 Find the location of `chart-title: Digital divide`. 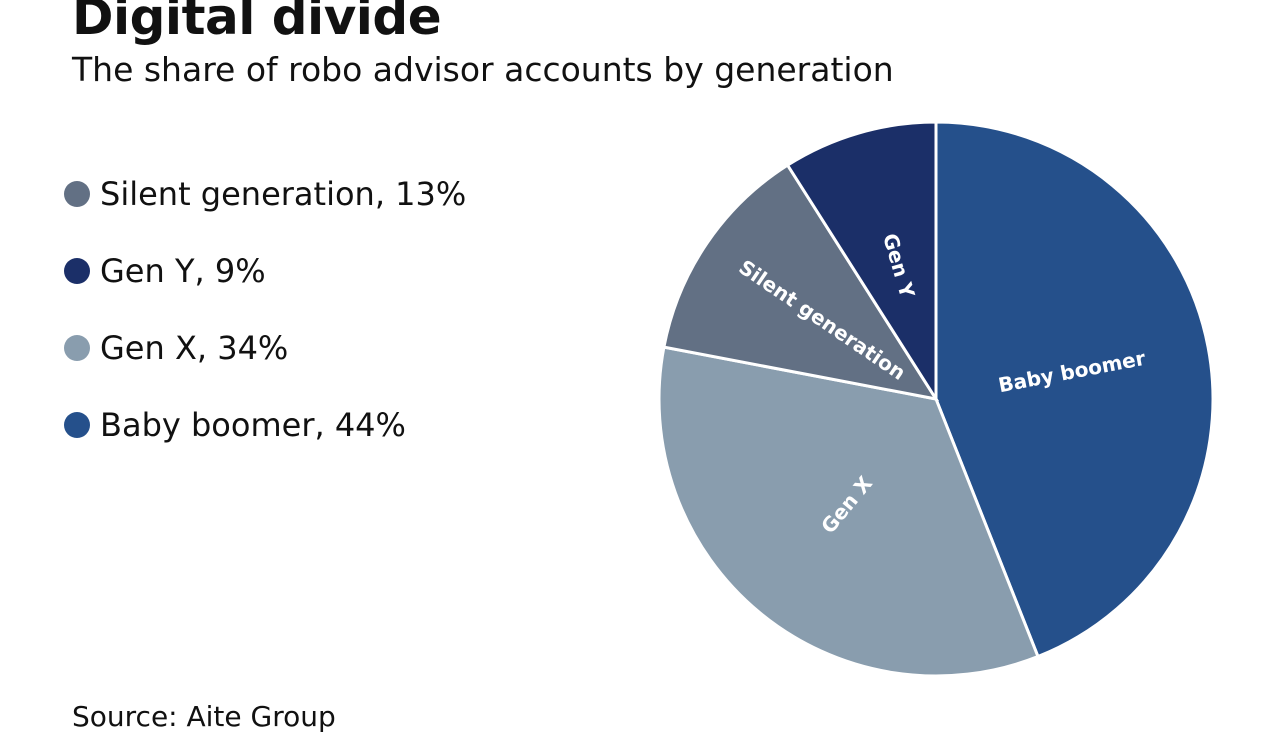

chart-title: Digital divide is located at coordinates (257, 23).